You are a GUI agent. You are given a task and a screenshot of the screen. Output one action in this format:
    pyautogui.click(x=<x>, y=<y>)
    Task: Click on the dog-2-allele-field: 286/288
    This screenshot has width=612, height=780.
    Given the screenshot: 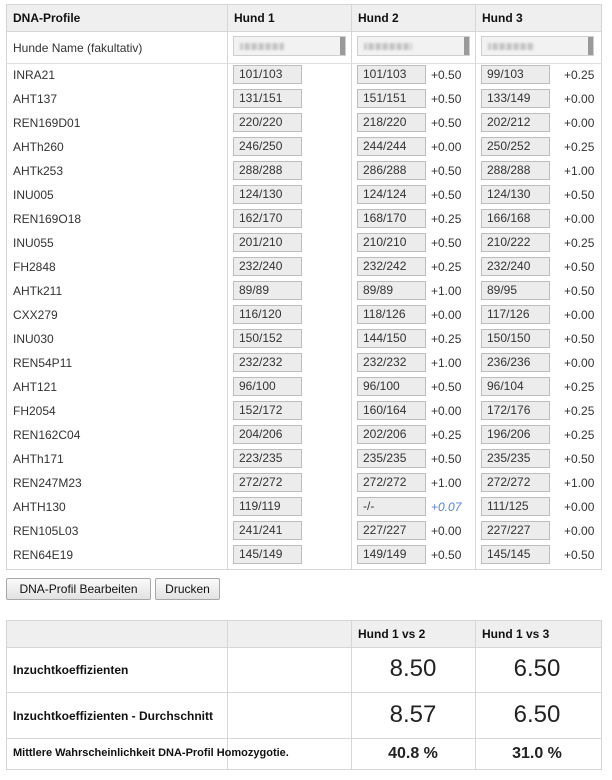 What is the action you would take?
    pyautogui.click(x=391, y=170)
    